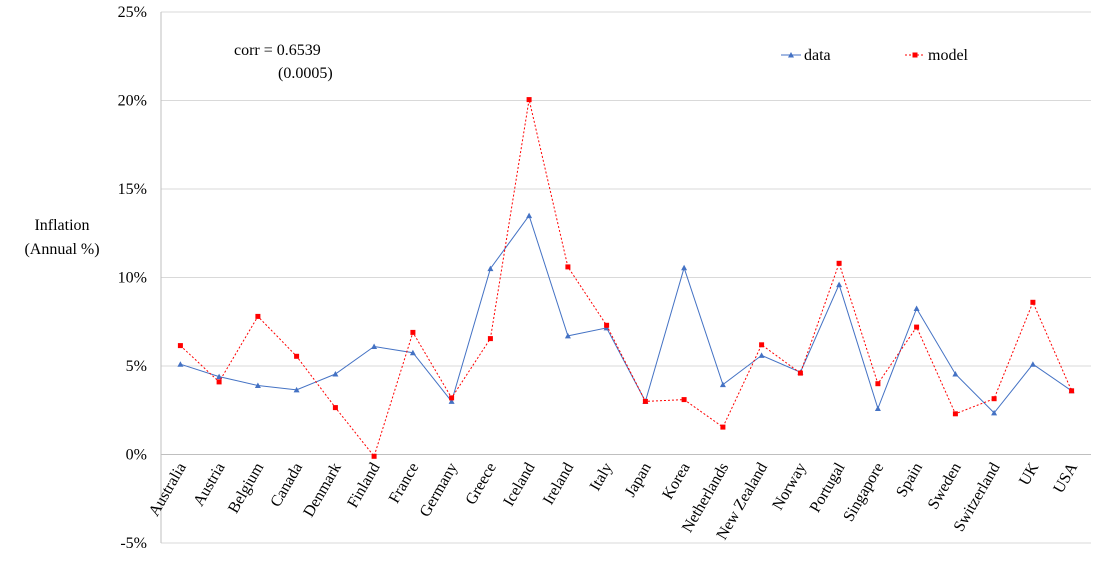 The image size is (1097, 573). I want to click on x-category-label: Belgium, so click(246, 488).